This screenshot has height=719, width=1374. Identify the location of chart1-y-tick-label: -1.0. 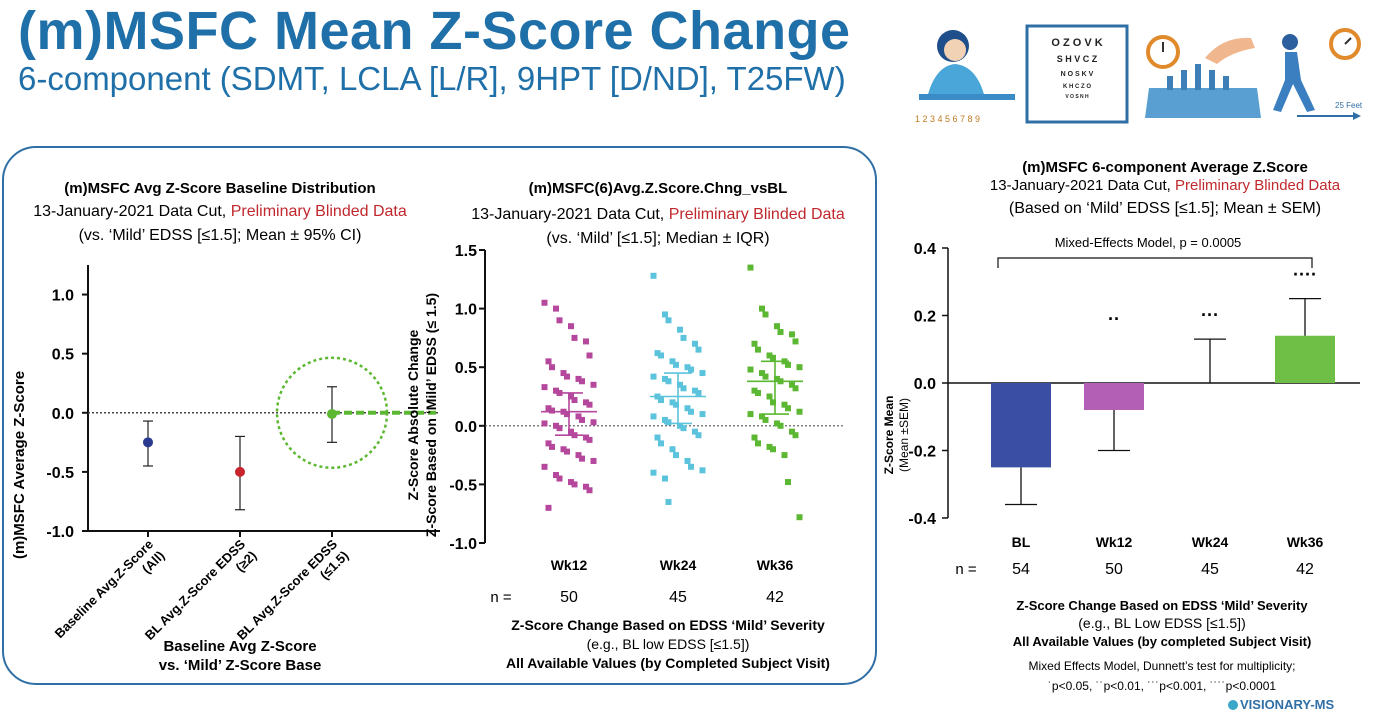
(60, 532).